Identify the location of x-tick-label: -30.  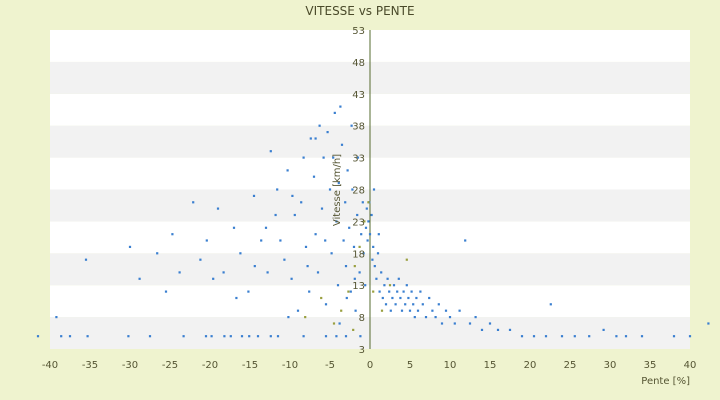
(130, 365).